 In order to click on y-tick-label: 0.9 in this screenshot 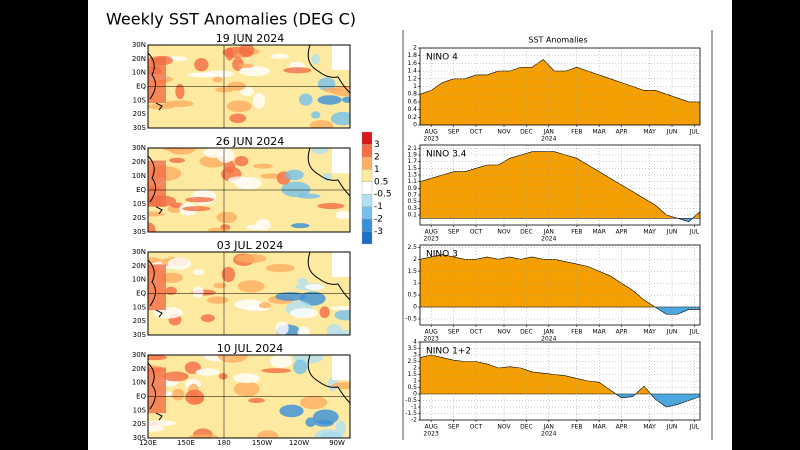, I will do `click(412, 188)`.